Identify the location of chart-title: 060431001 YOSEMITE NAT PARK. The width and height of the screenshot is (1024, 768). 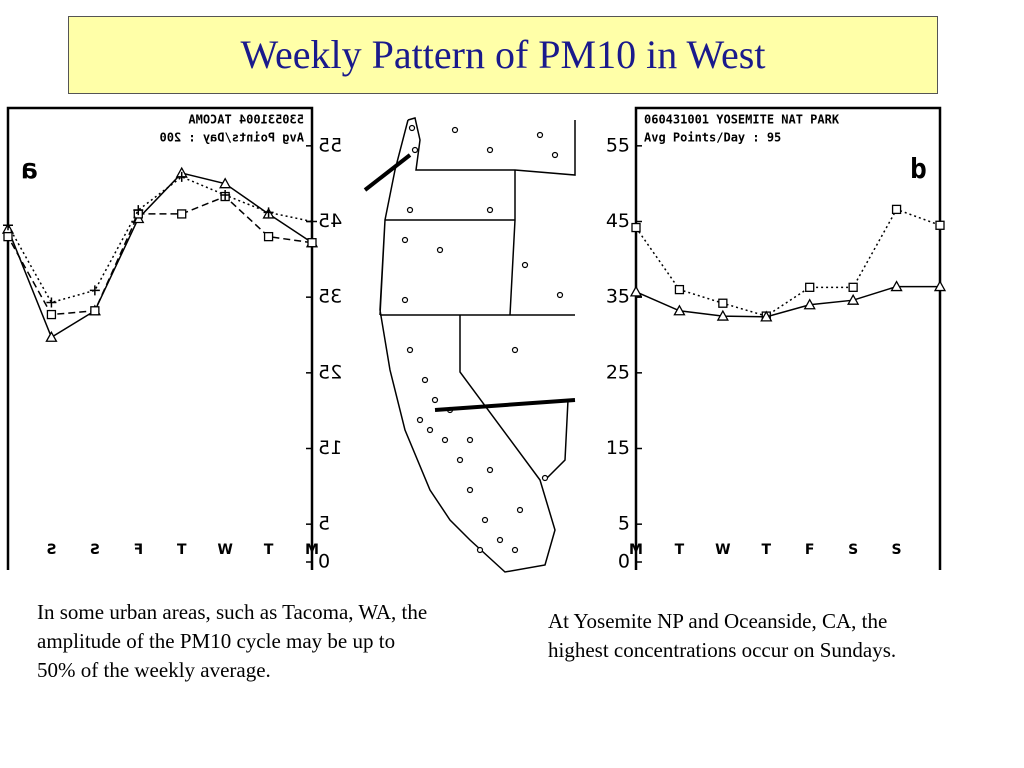
(742, 120).